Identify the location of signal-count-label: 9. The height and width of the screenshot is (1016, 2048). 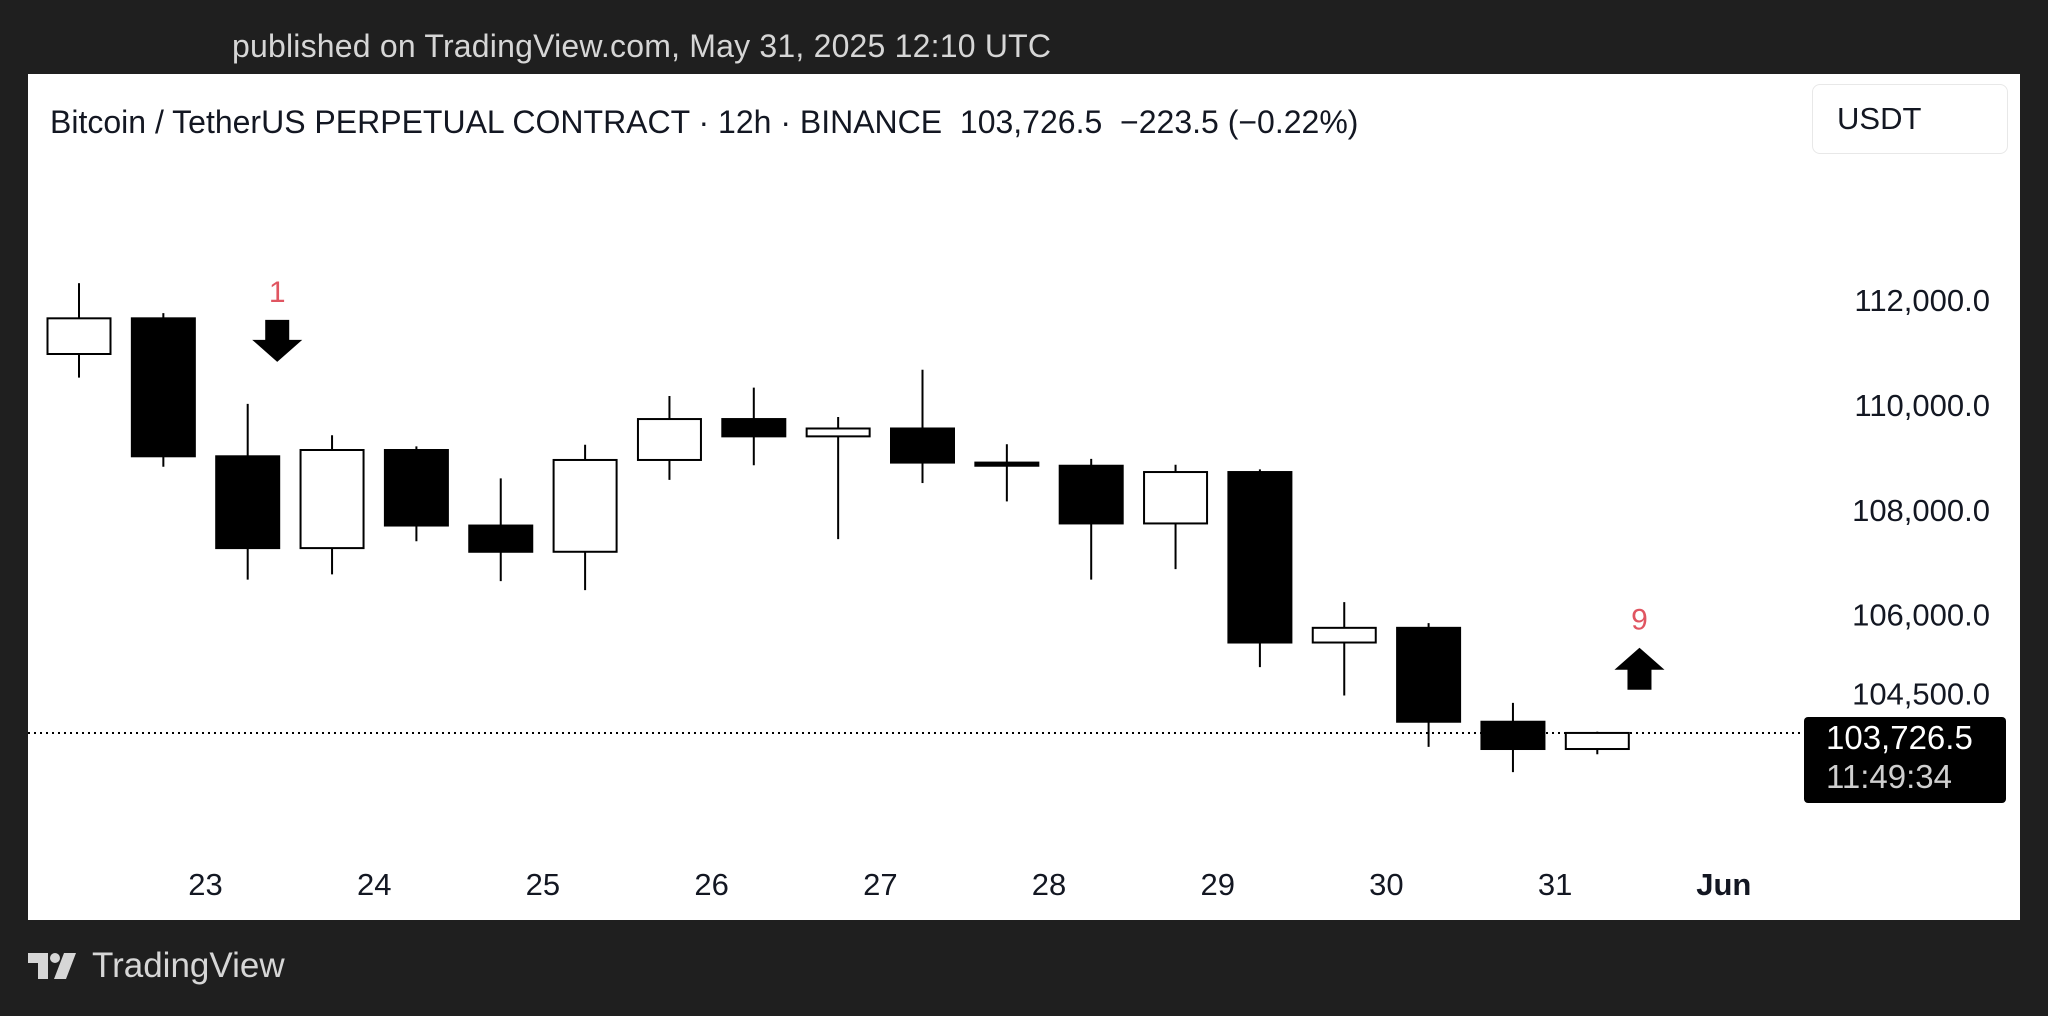
(1639, 620).